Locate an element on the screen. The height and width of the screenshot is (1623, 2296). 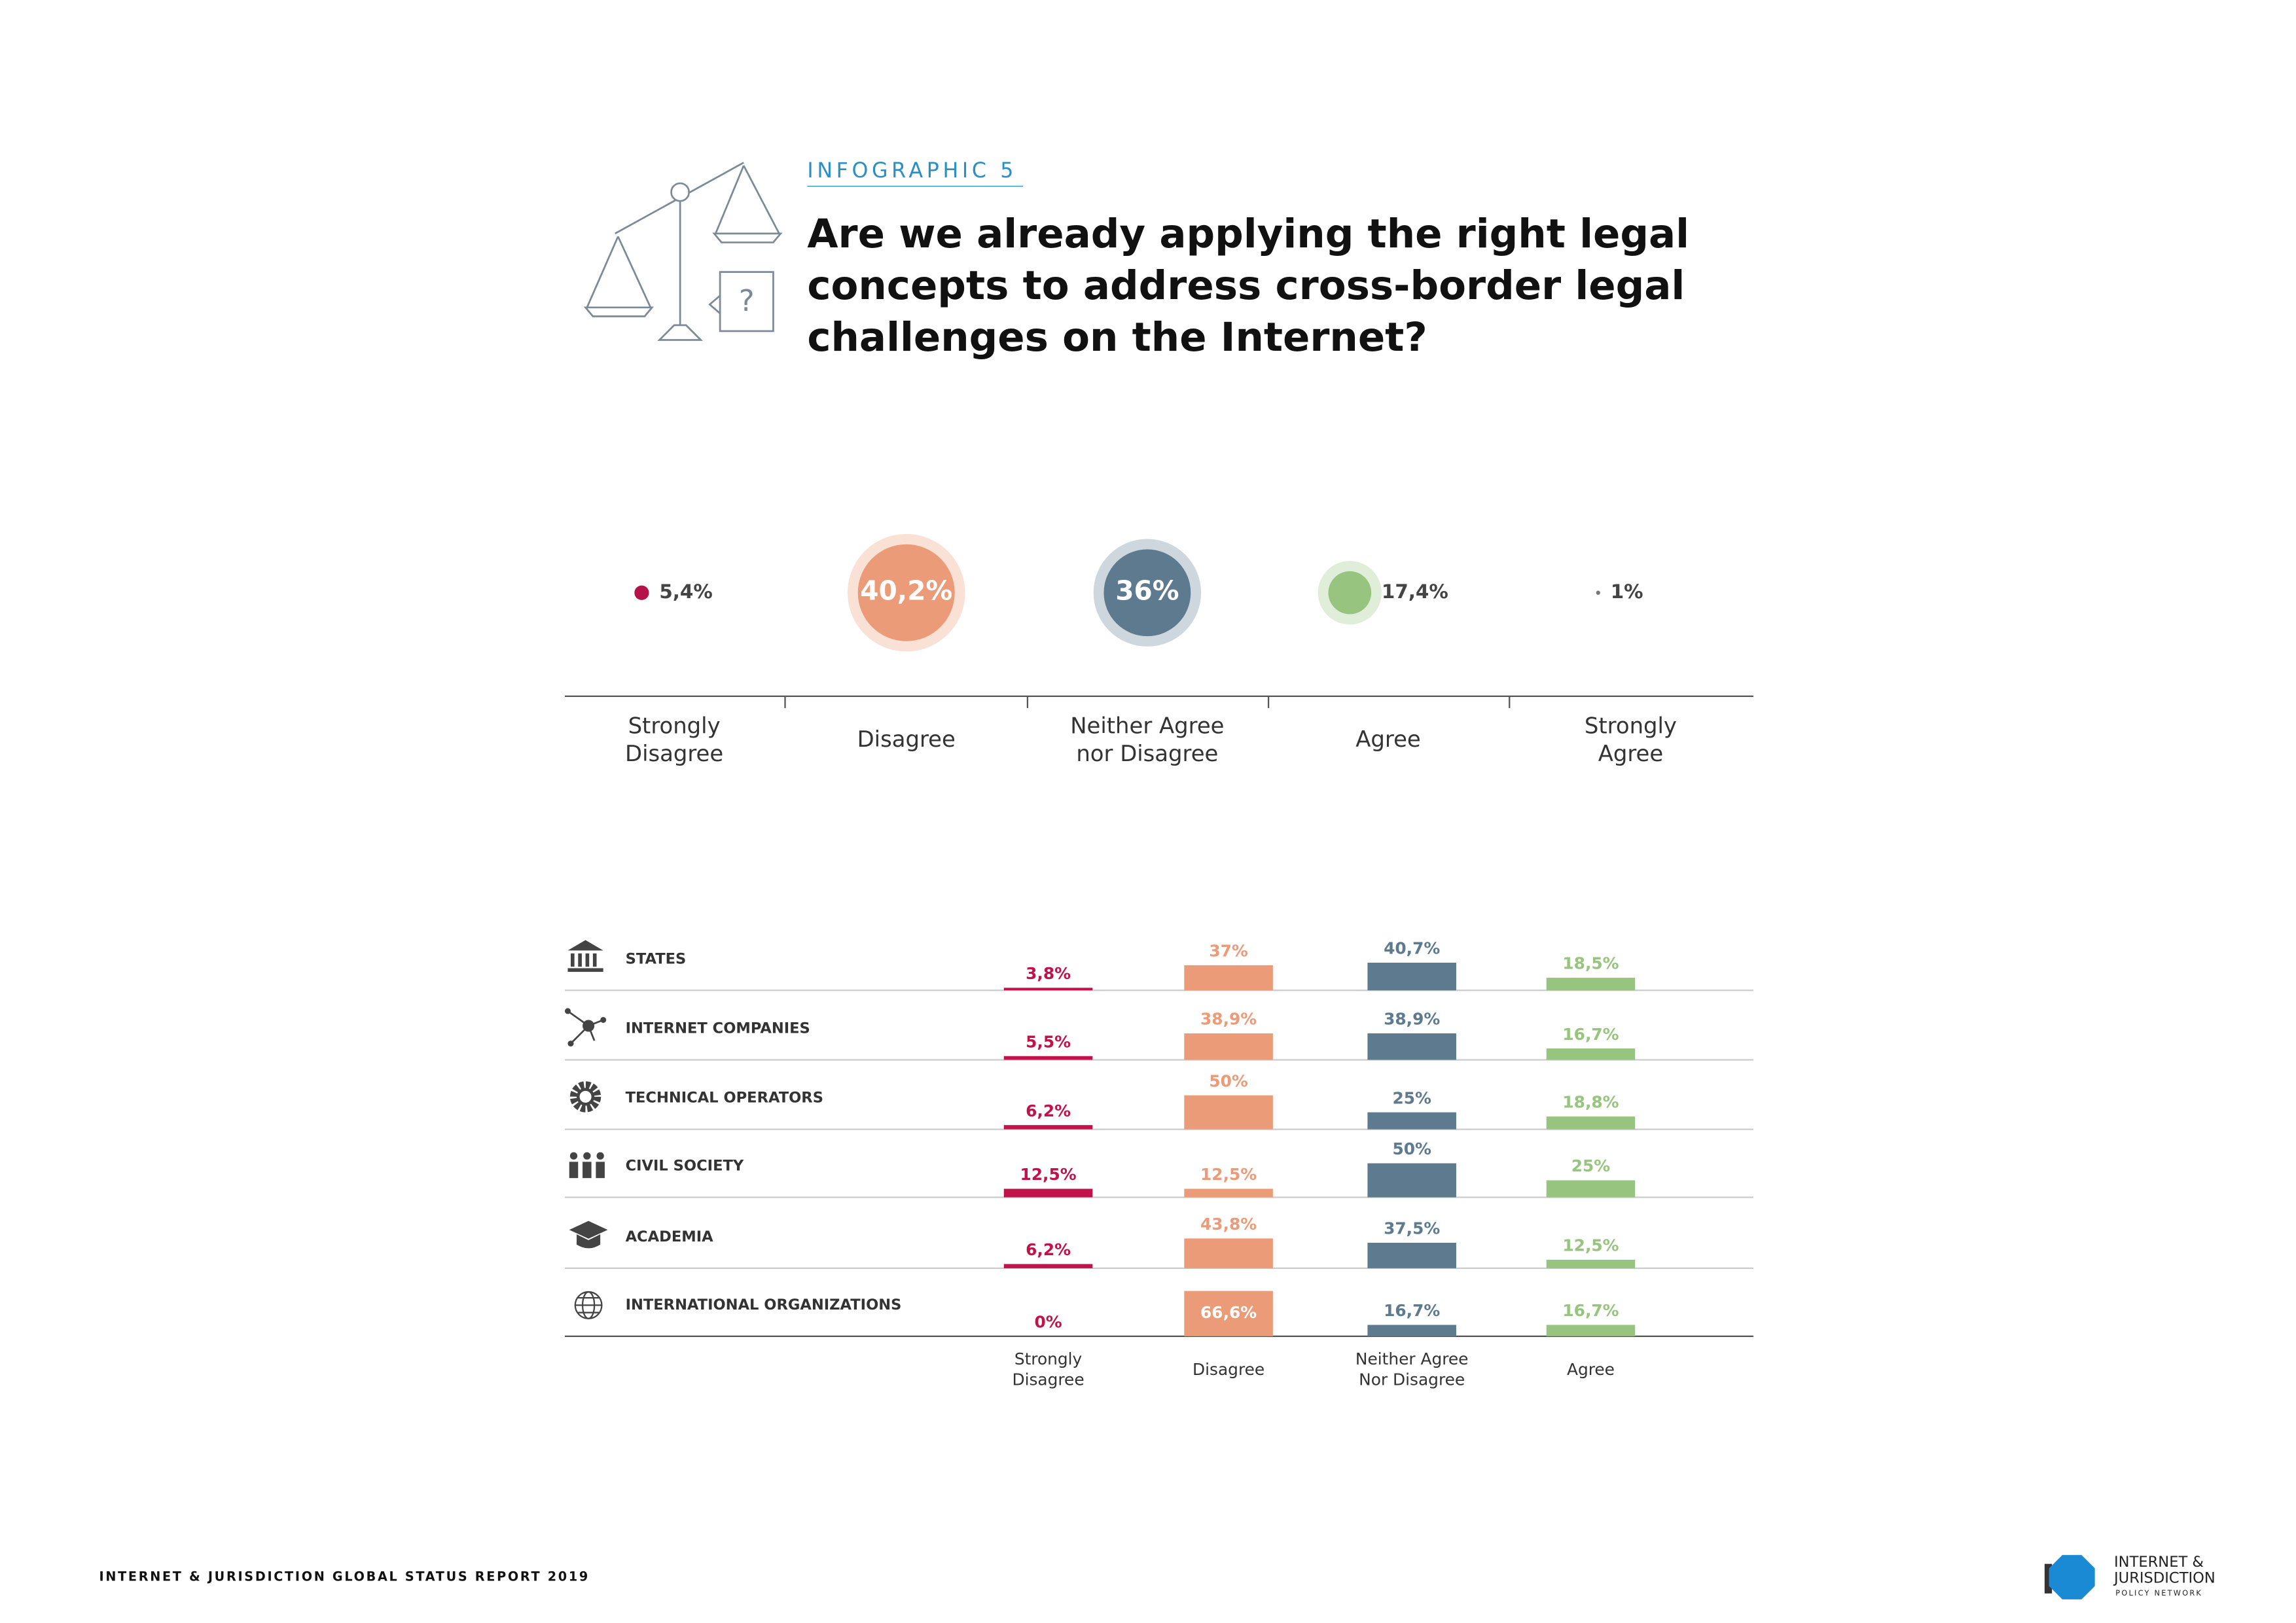
bar-label: 18,8% is located at coordinates (1590, 1102).